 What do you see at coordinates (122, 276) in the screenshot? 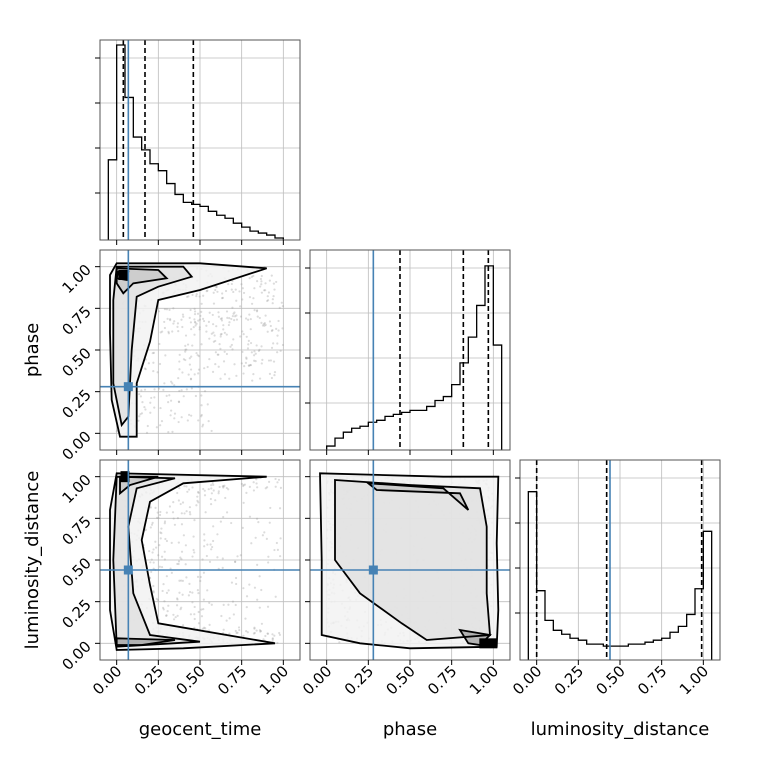
I see `contour-line` at bounding box center [122, 276].